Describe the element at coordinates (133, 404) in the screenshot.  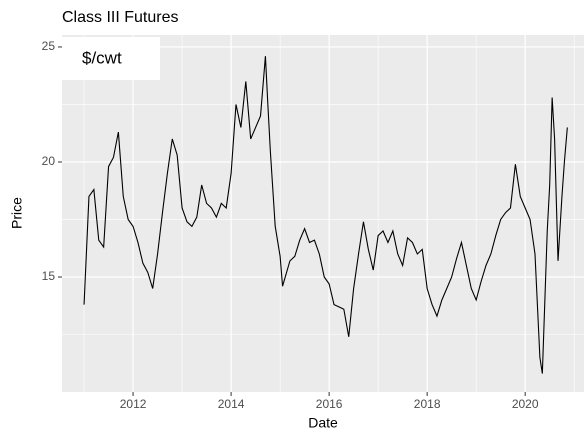
I see `x-tick-label: 2012` at that location.